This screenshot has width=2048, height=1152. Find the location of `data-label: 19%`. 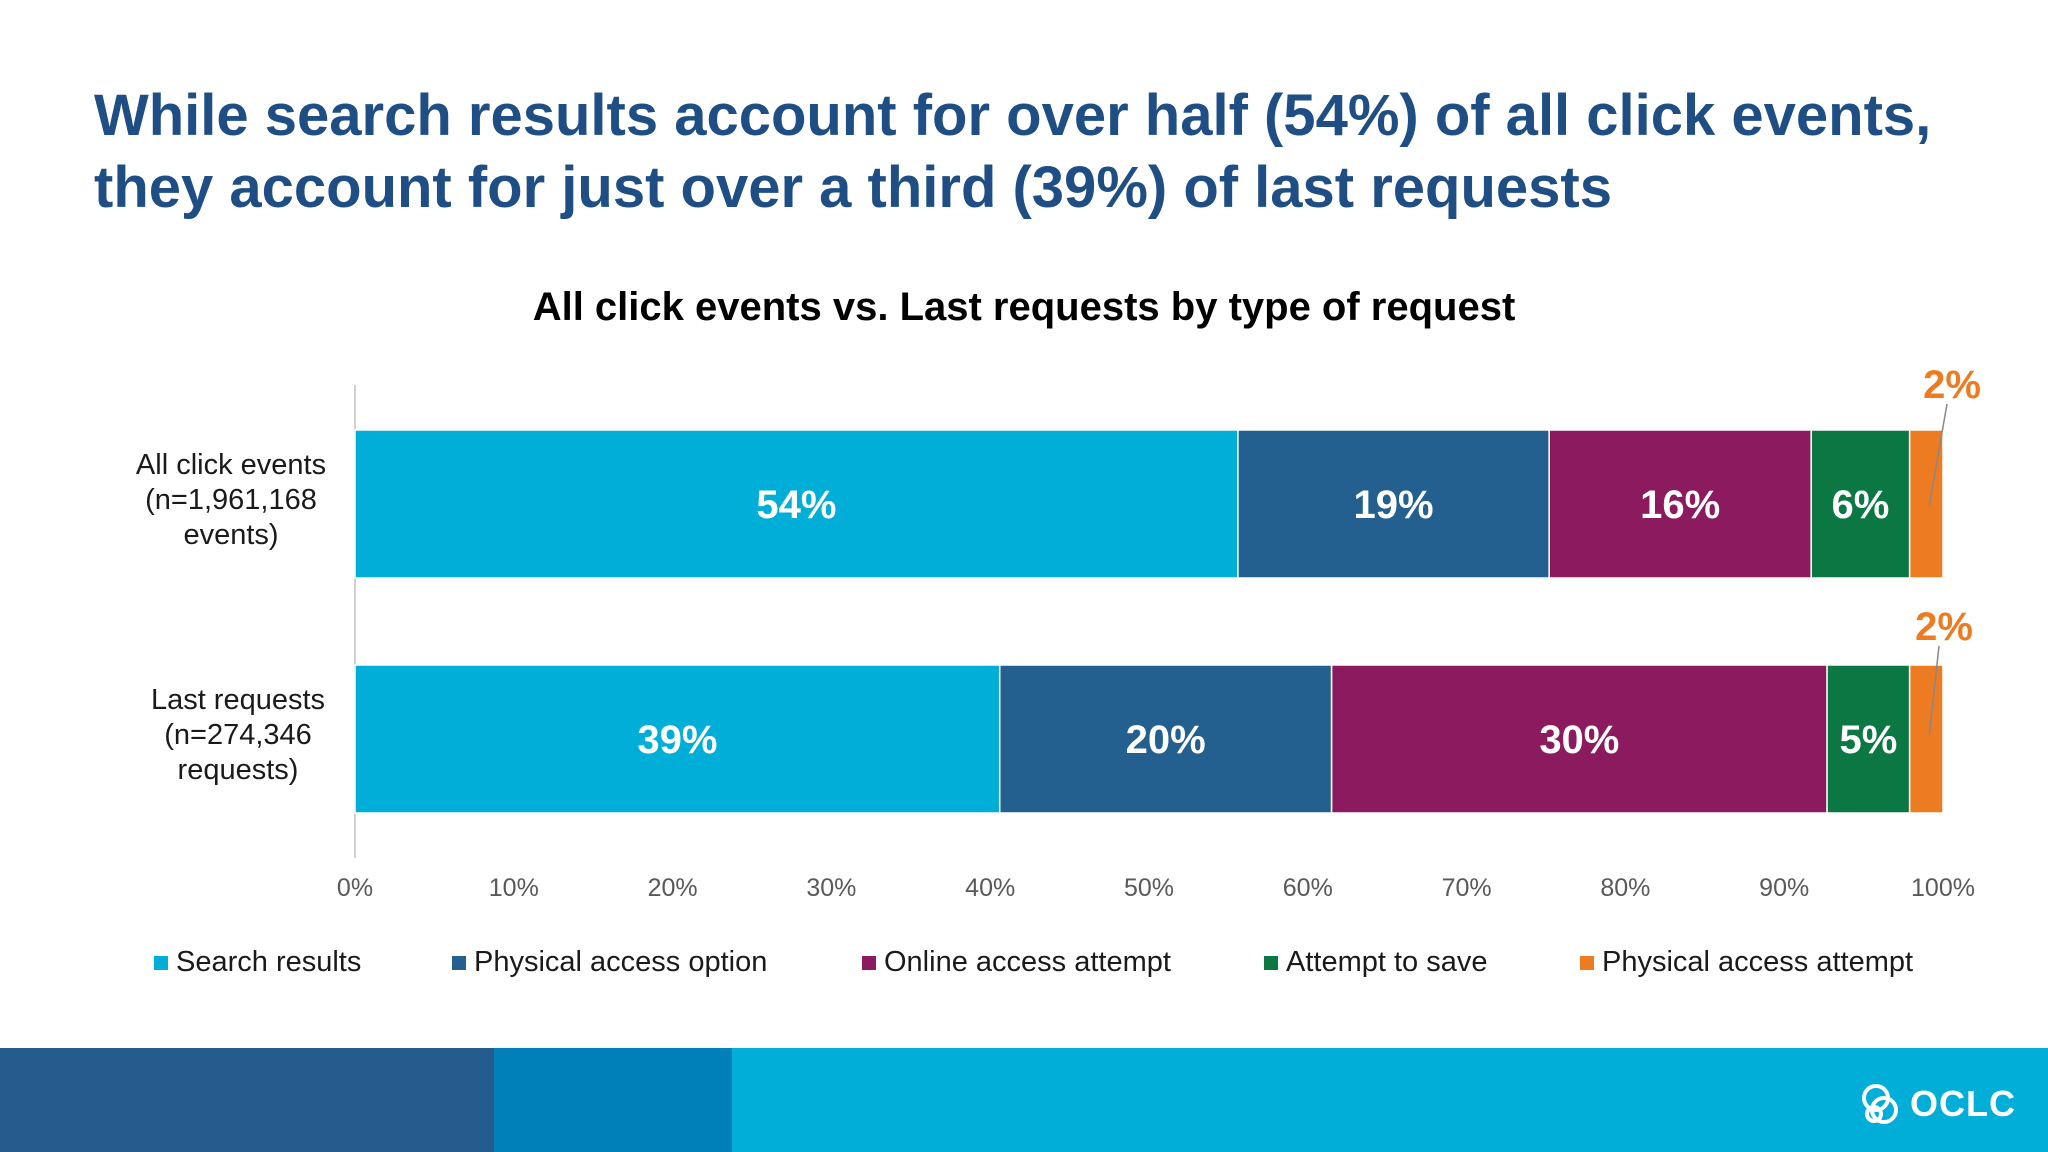

data-label: 19% is located at coordinates (1394, 505).